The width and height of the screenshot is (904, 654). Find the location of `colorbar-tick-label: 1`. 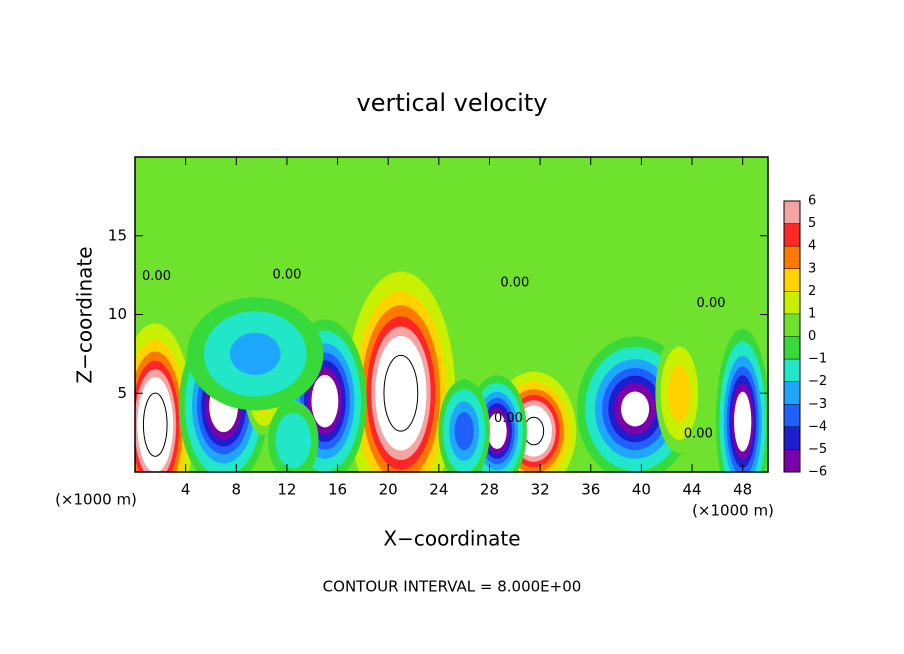

colorbar-tick-label: 1 is located at coordinates (812, 313).